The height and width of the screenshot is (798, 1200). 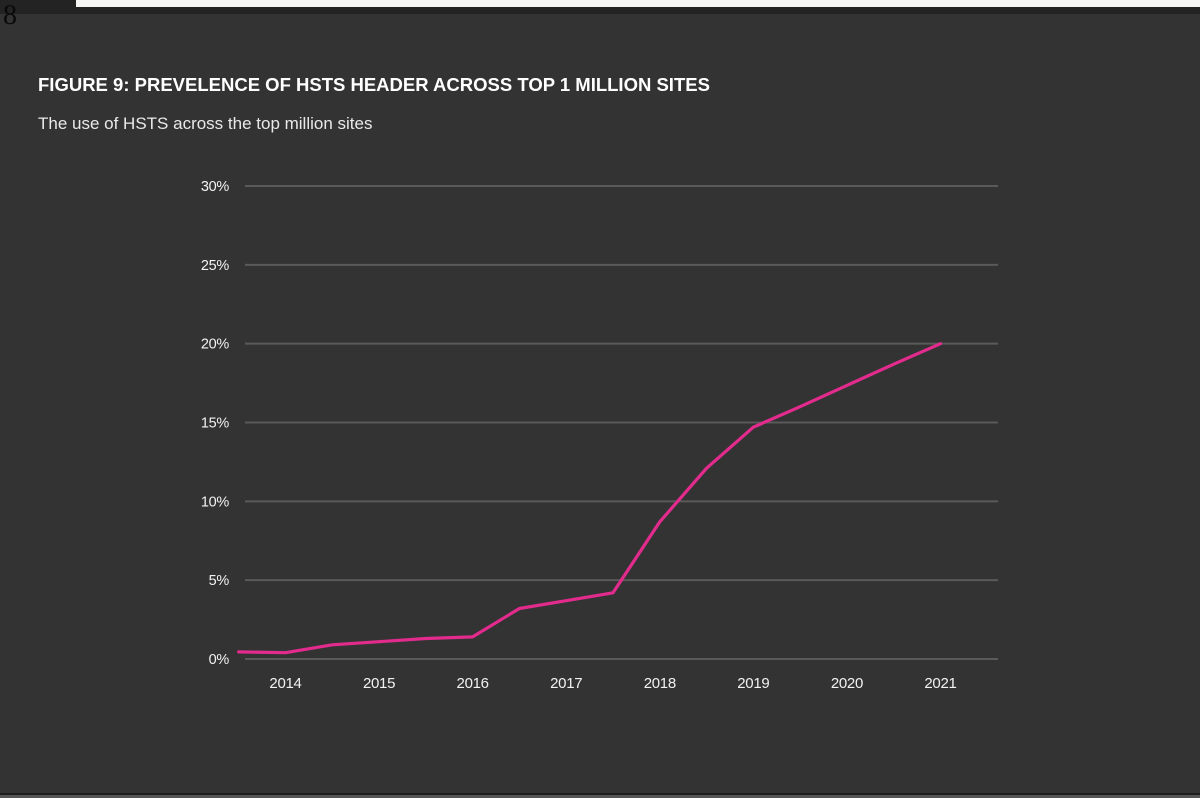 I want to click on scan-edge-bottom-line, so click(x=600, y=794).